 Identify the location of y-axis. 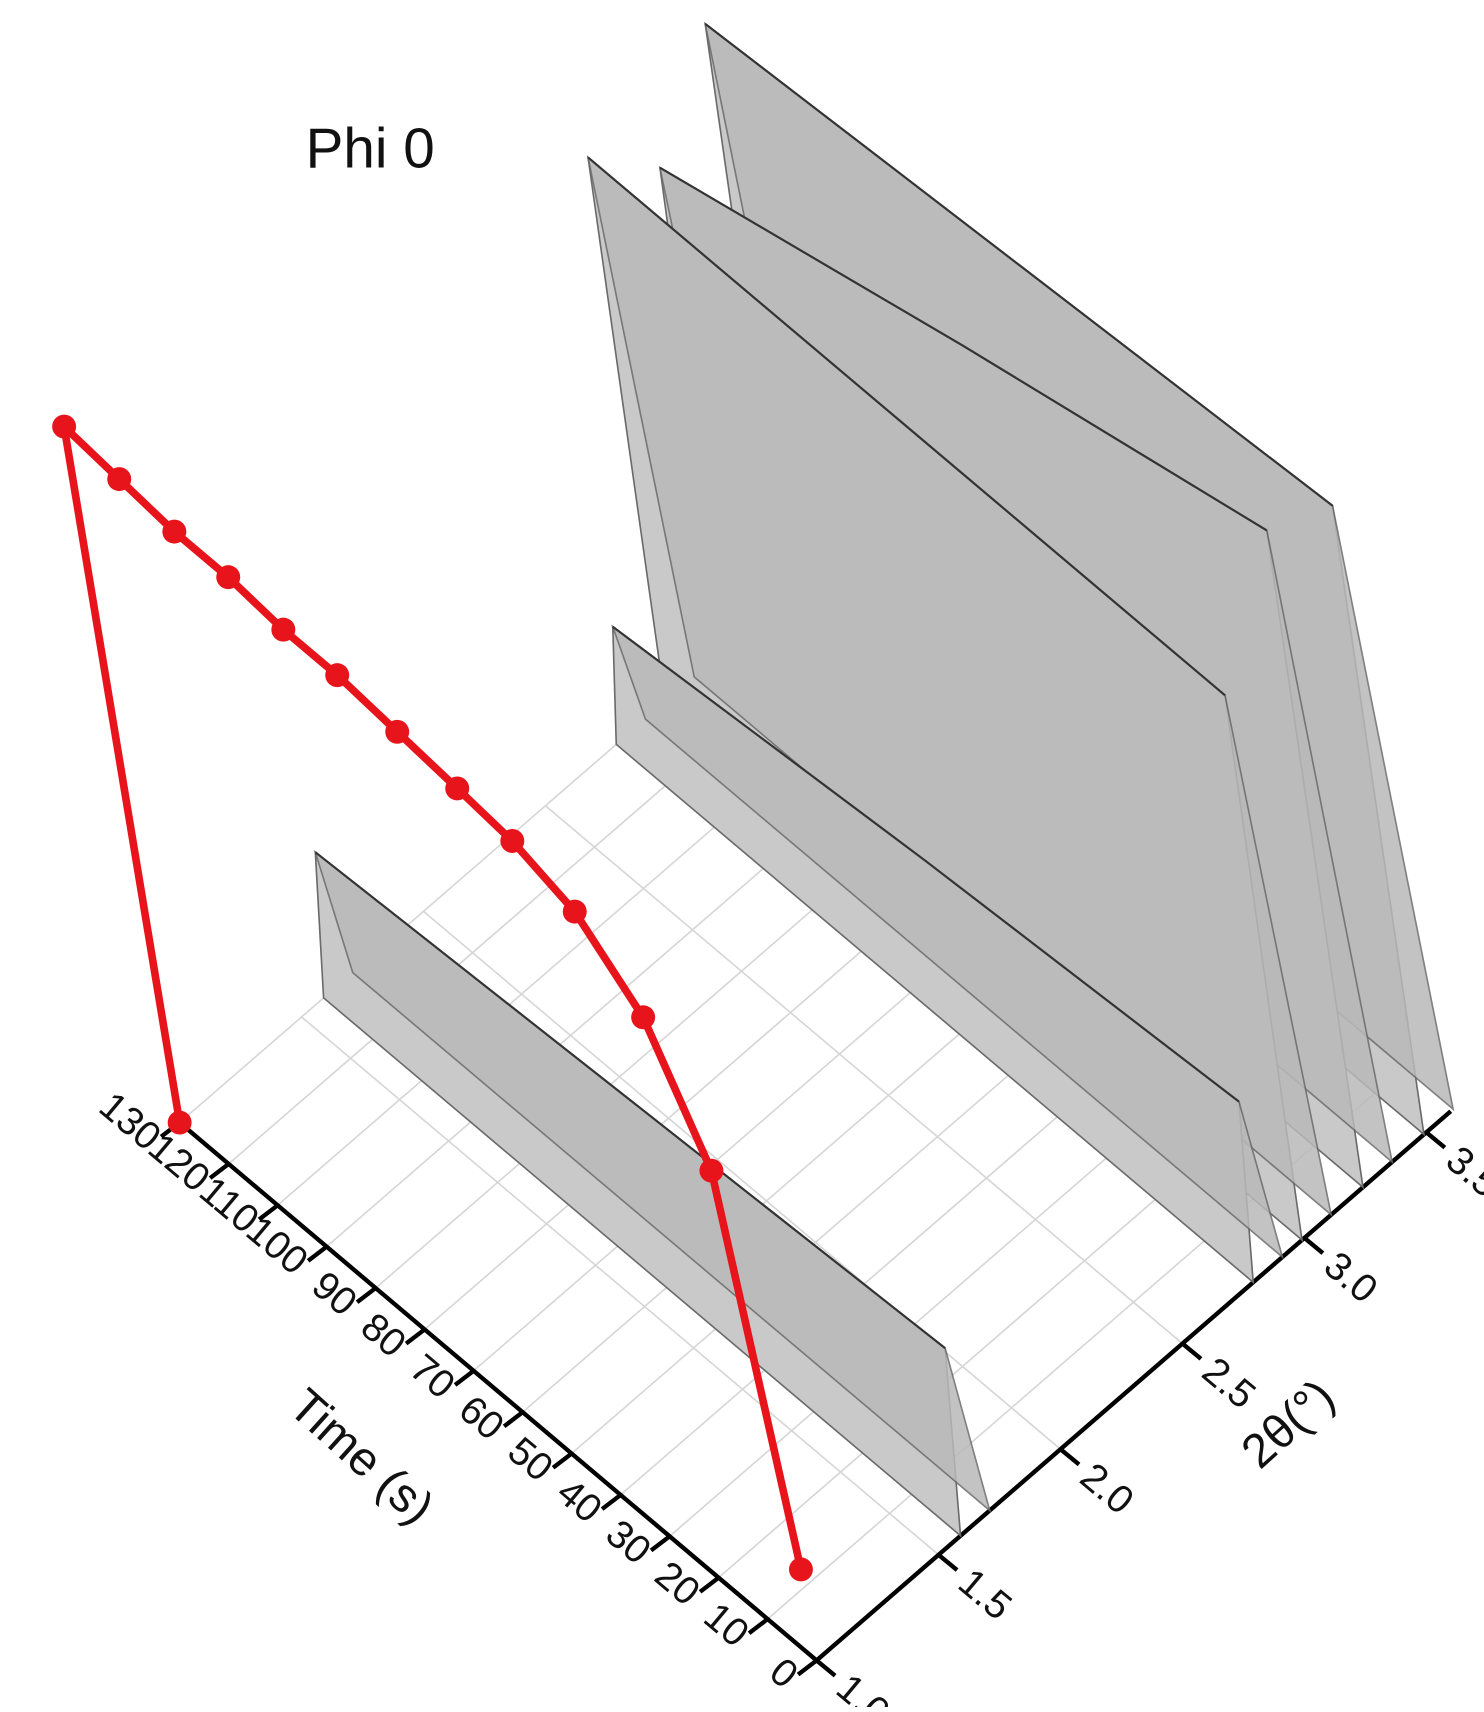
(498, 1391).